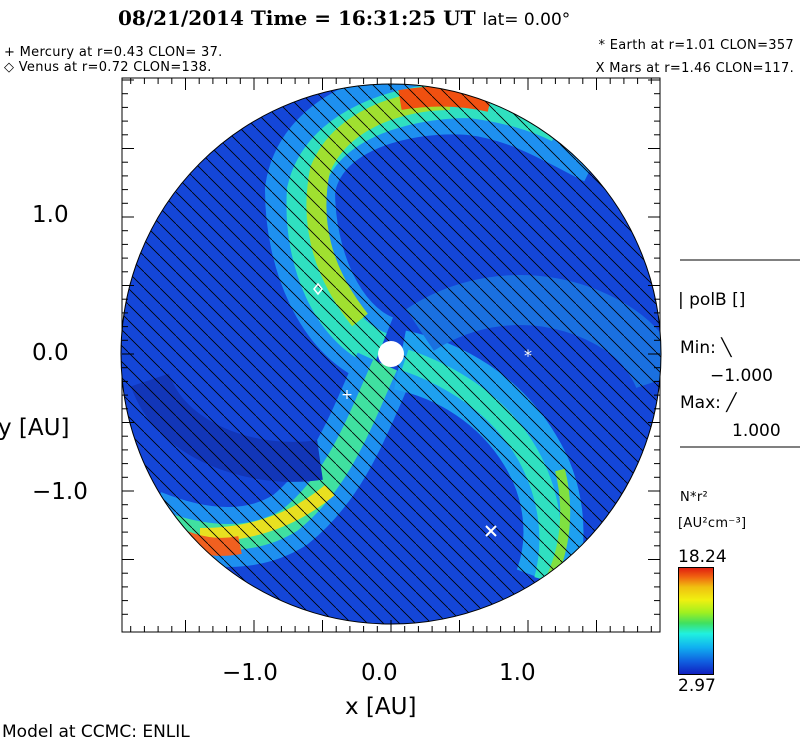 This screenshot has height=746, width=800. What do you see at coordinates (318, 289) in the screenshot?
I see `venus-marker` at bounding box center [318, 289].